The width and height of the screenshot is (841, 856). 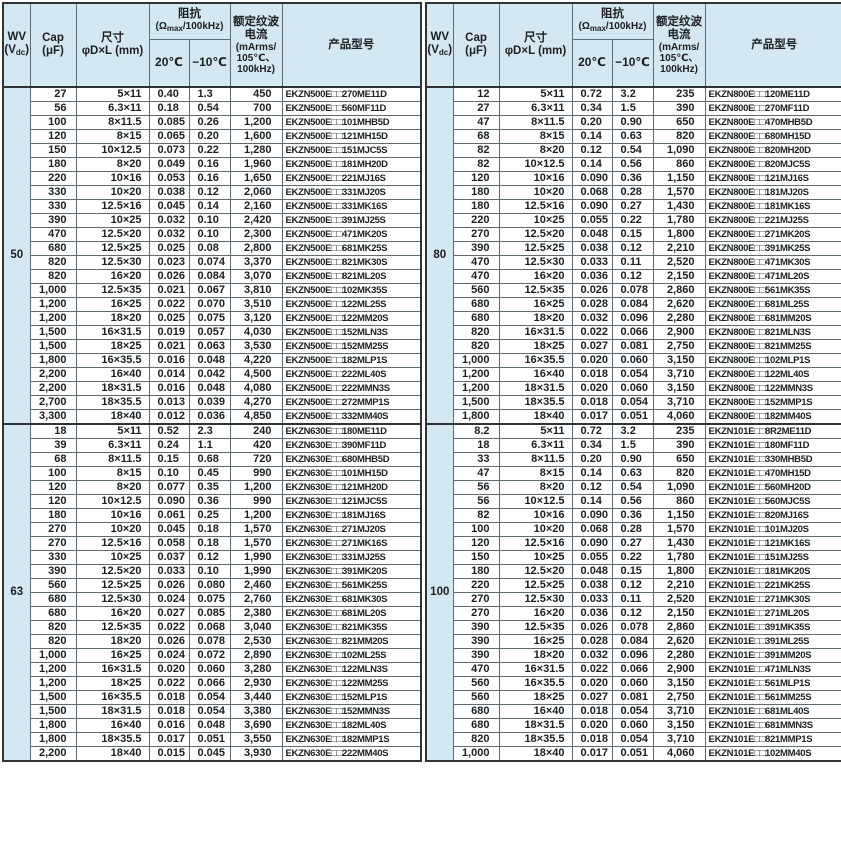 I want to click on cell-size: 12.5×25, so click(x=535, y=585).